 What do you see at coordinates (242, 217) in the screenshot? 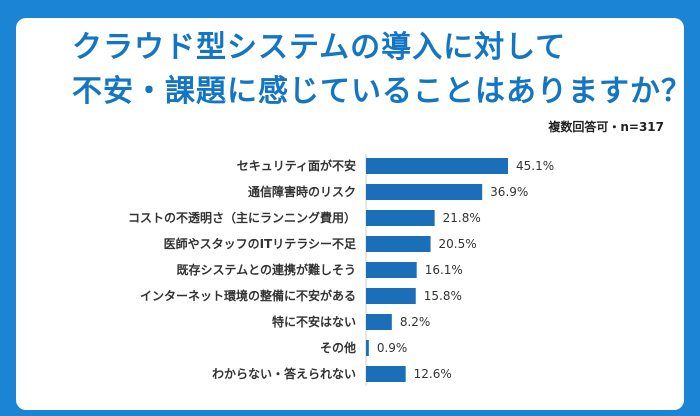
I see `category-label: コストの不透明さ（主にランニング費用）` at bounding box center [242, 217].